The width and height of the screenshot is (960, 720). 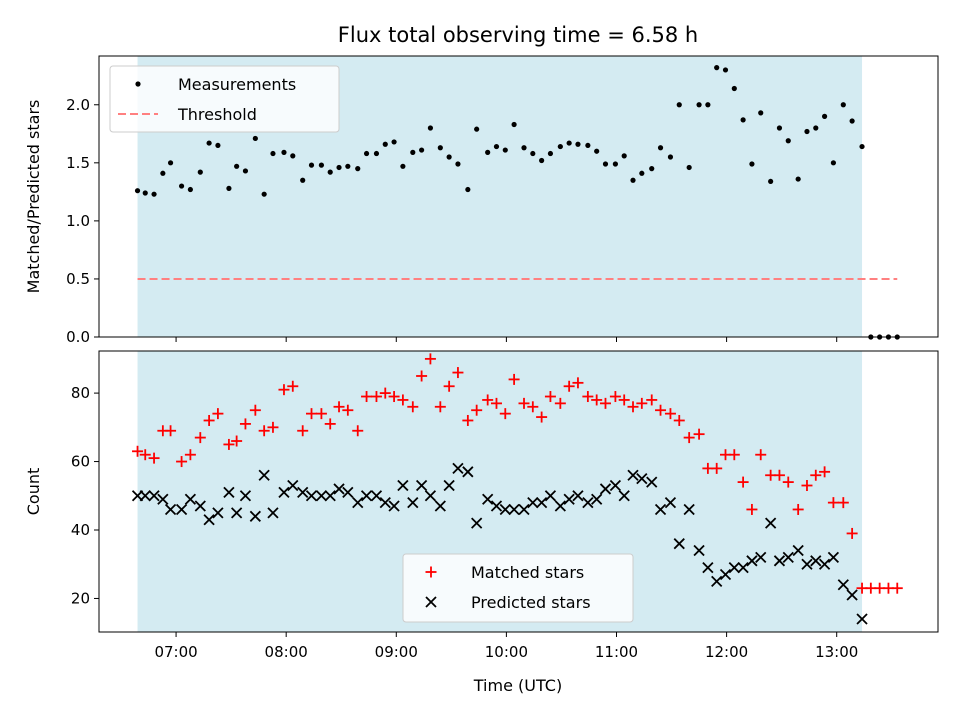 I want to click on chart-title: Flux total observing time = 6.58 h, so click(x=518, y=35).